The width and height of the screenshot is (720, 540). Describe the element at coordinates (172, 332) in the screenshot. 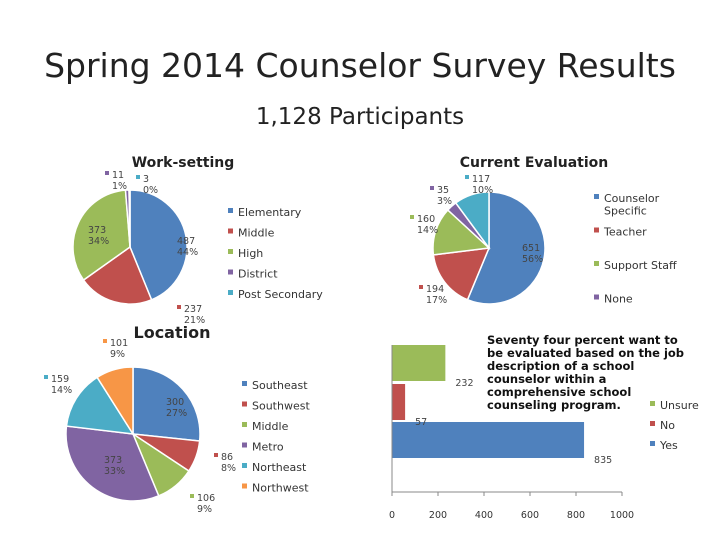

I see `location-title: Location` at that location.